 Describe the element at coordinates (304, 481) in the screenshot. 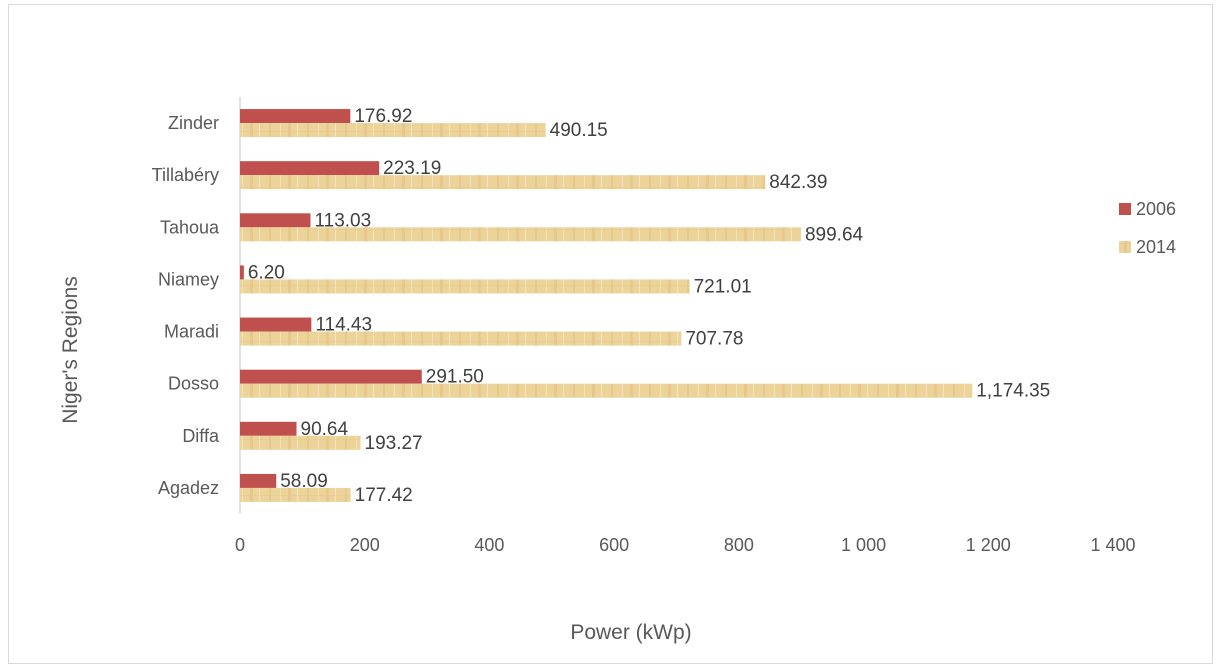

I see `data-label-2006-agadez: 58.09` at that location.